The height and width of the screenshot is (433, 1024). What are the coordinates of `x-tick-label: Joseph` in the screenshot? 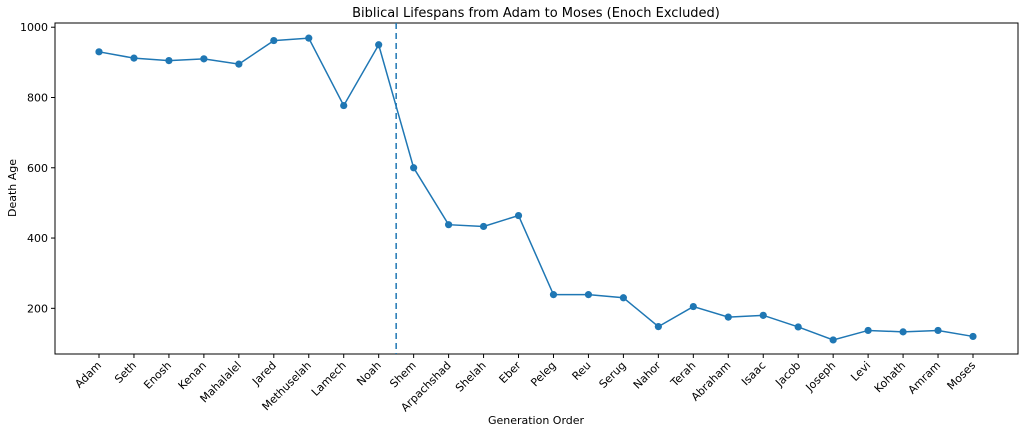 It's located at (821, 377).